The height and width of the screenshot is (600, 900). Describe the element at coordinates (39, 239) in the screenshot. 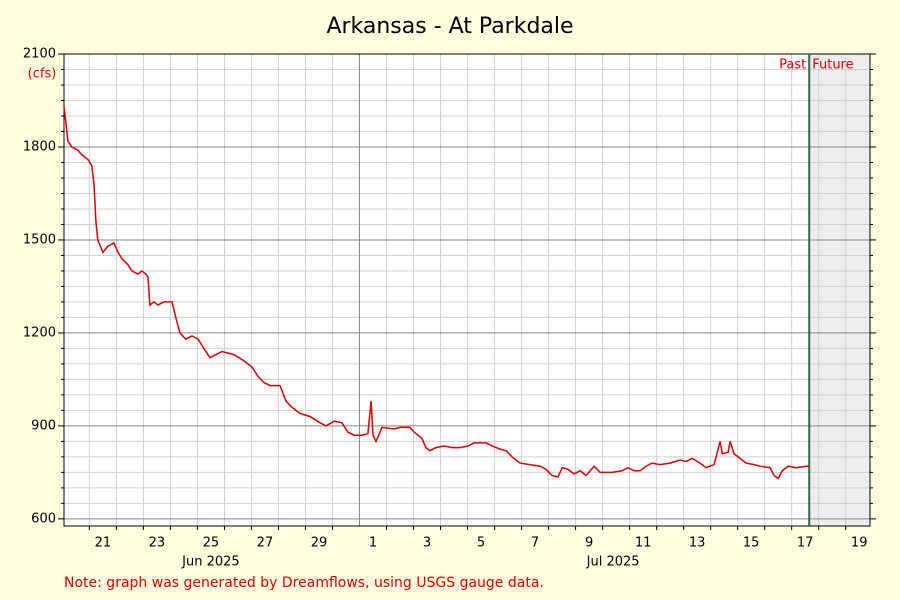

I see `y-tick-label: 1500` at that location.